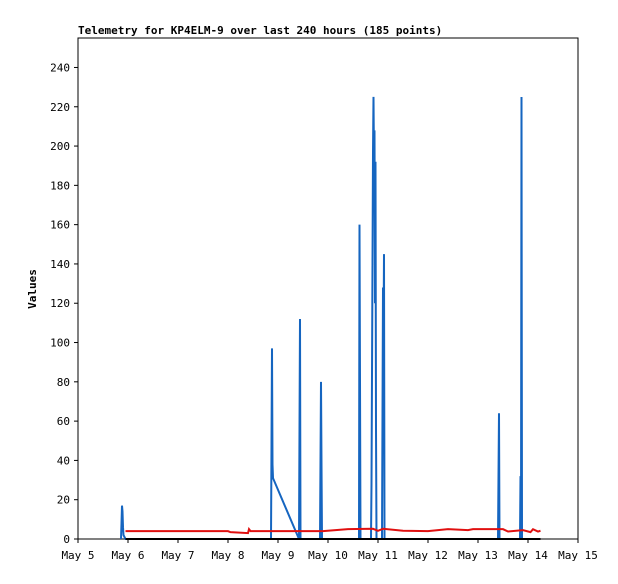  What do you see at coordinates (60, 225) in the screenshot?
I see `y-tick-label: 160` at bounding box center [60, 225].